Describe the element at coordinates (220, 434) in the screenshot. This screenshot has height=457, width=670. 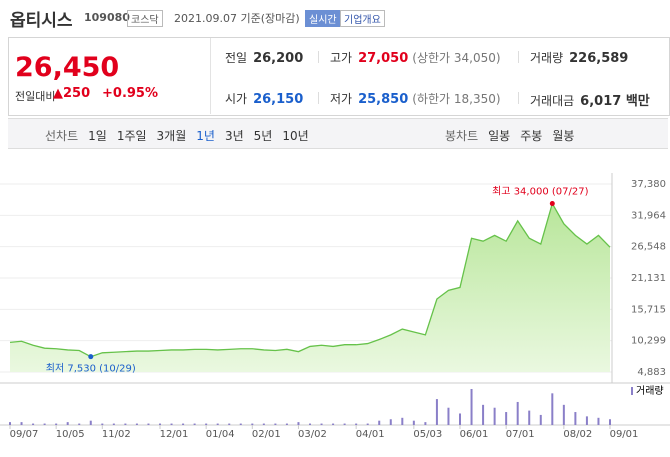
I see `x-tick-label: 01/04` at that location.